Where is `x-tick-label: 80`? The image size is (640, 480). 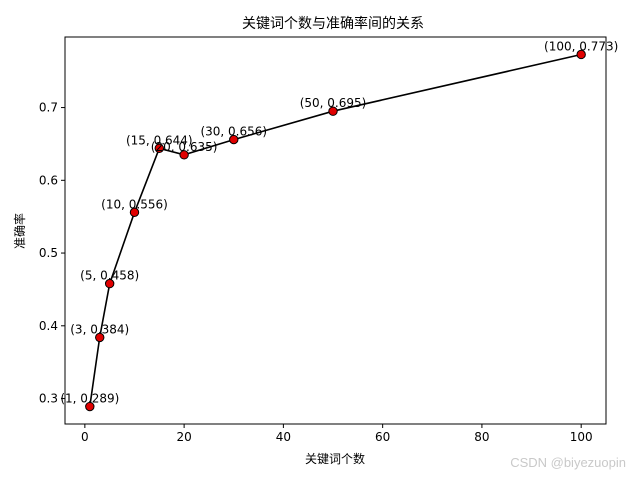 x-tick-label: 80 is located at coordinates (481, 437).